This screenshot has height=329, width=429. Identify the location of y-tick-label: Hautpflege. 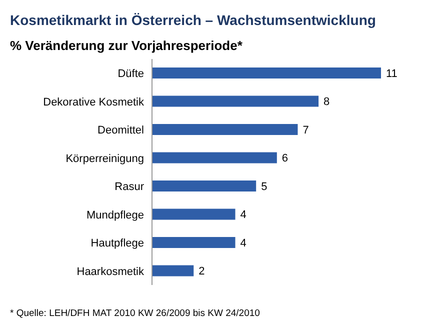
(117, 244).